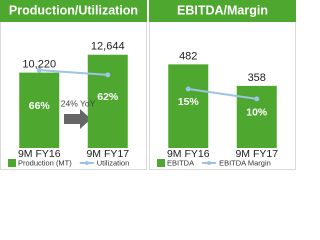 The image size is (320, 240). What do you see at coordinates (39, 65) in the screenshot?
I see `bar-value-label: 10,220` at bounding box center [39, 65].